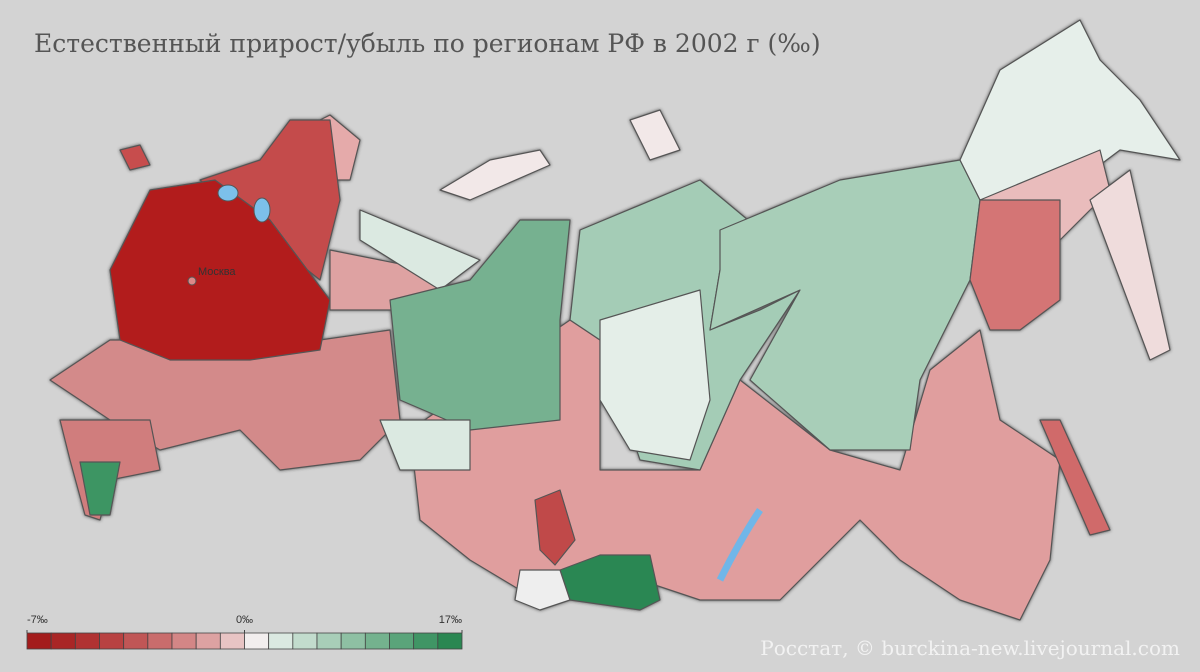  I want to click on city-marker, so click(192, 281).